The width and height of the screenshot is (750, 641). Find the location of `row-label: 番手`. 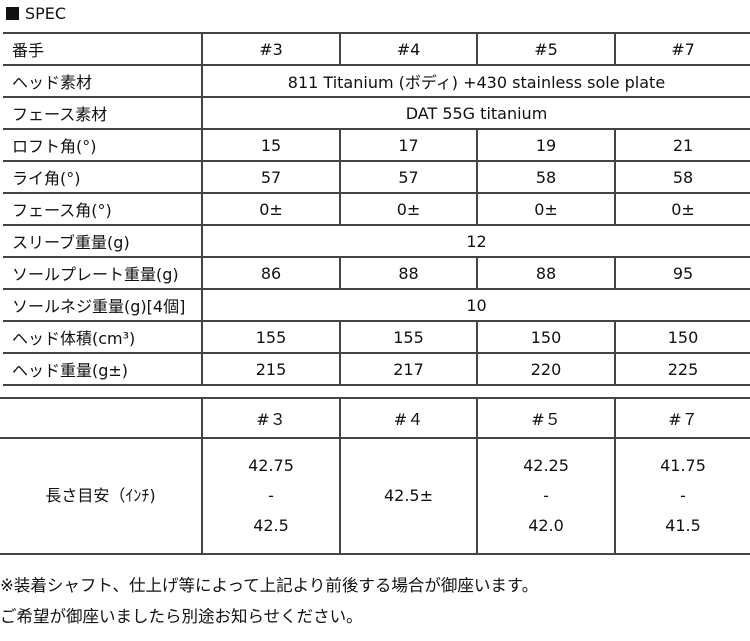

row-label: 番手 is located at coordinates (102, 49).